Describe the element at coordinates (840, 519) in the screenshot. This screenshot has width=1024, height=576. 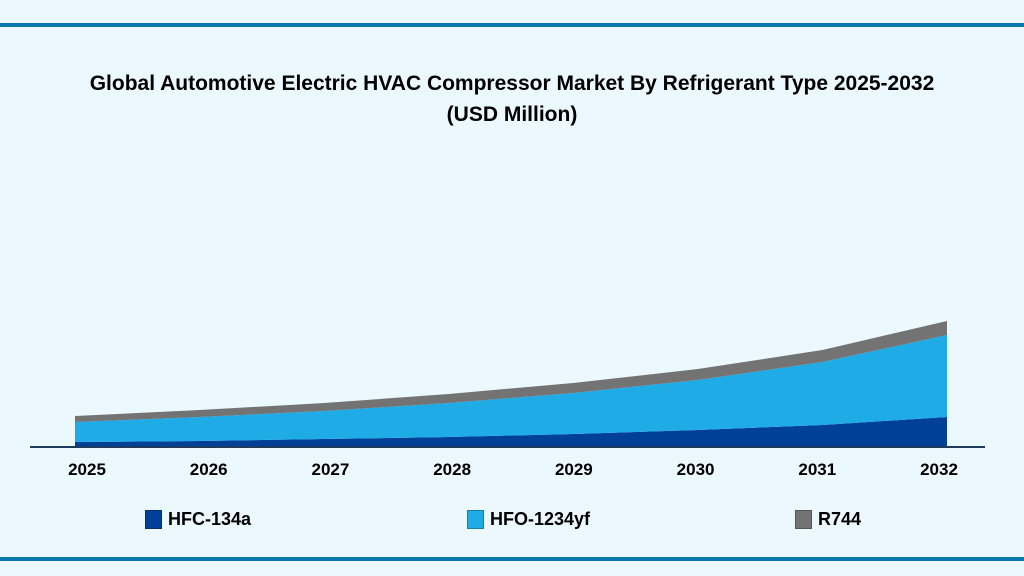
I see `legend-label: R744` at that location.